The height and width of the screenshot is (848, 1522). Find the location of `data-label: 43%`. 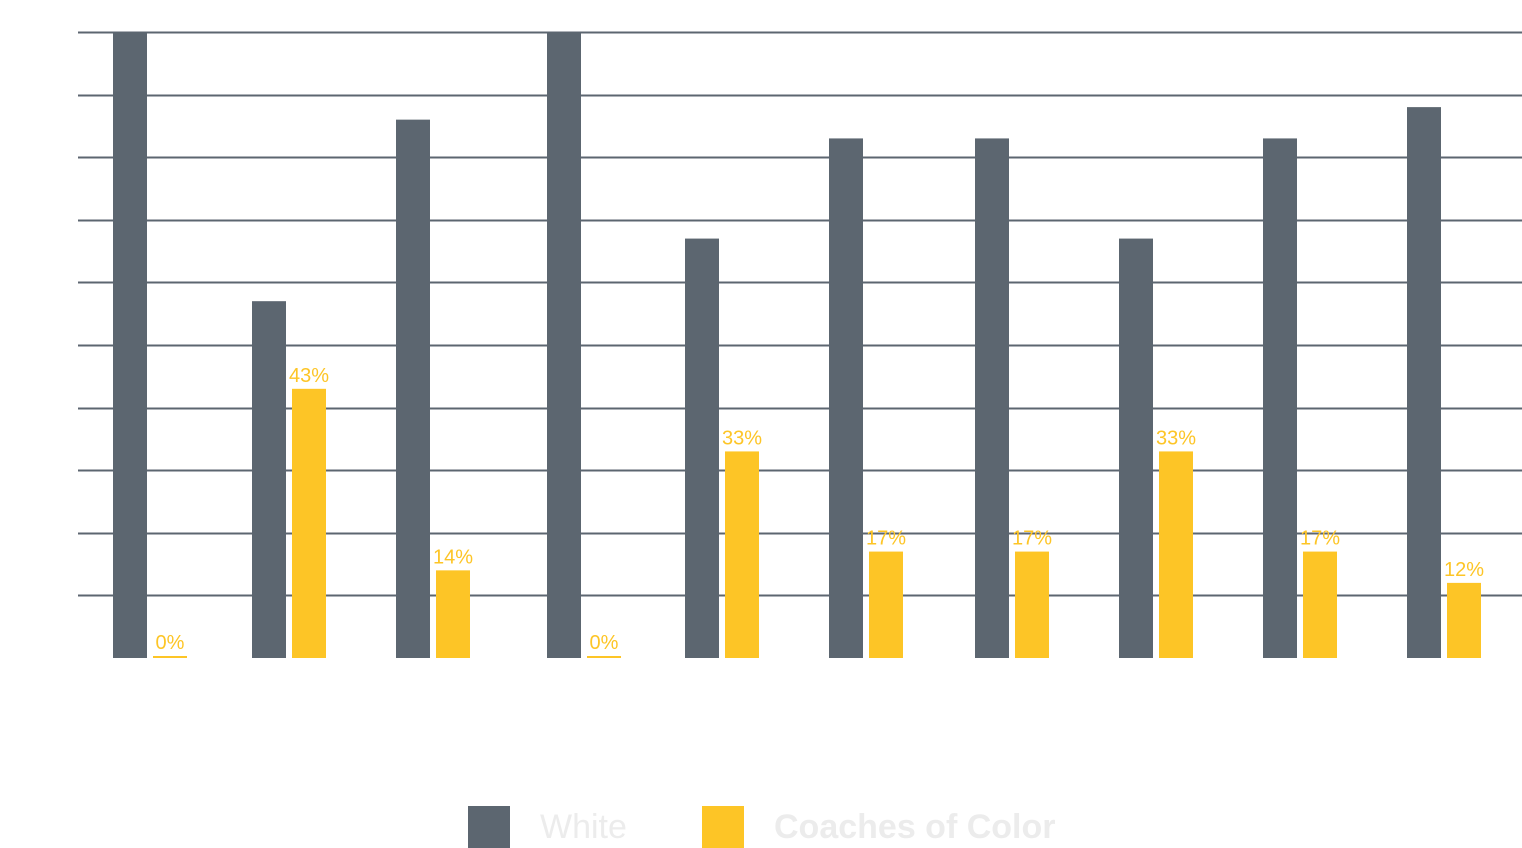

data-label: 43% is located at coordinates (309, 376).